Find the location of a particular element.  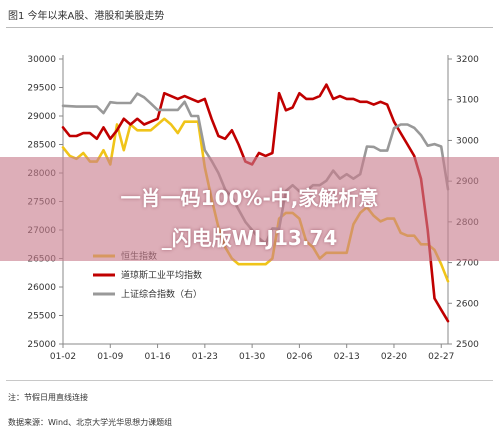

y-left-tick-label: 29500 is located at coordinates (41, 89).